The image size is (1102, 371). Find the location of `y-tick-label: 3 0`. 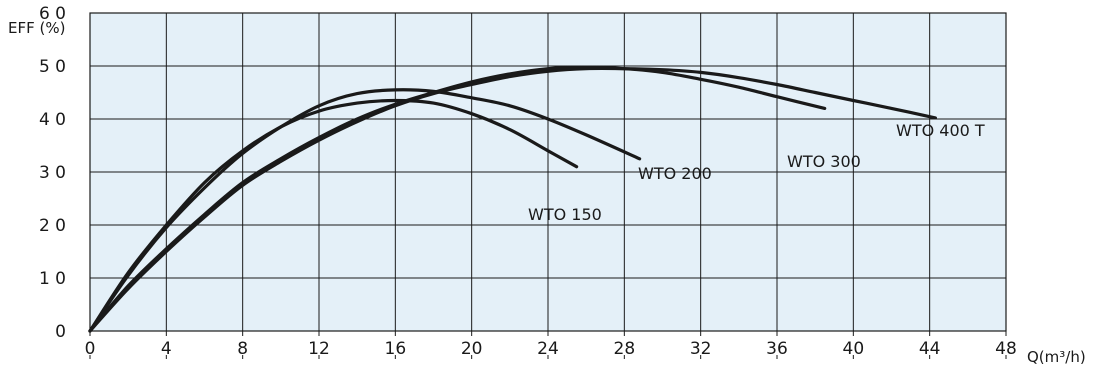

y-tick-label: 3 0 is located at coordinates (52, 173).